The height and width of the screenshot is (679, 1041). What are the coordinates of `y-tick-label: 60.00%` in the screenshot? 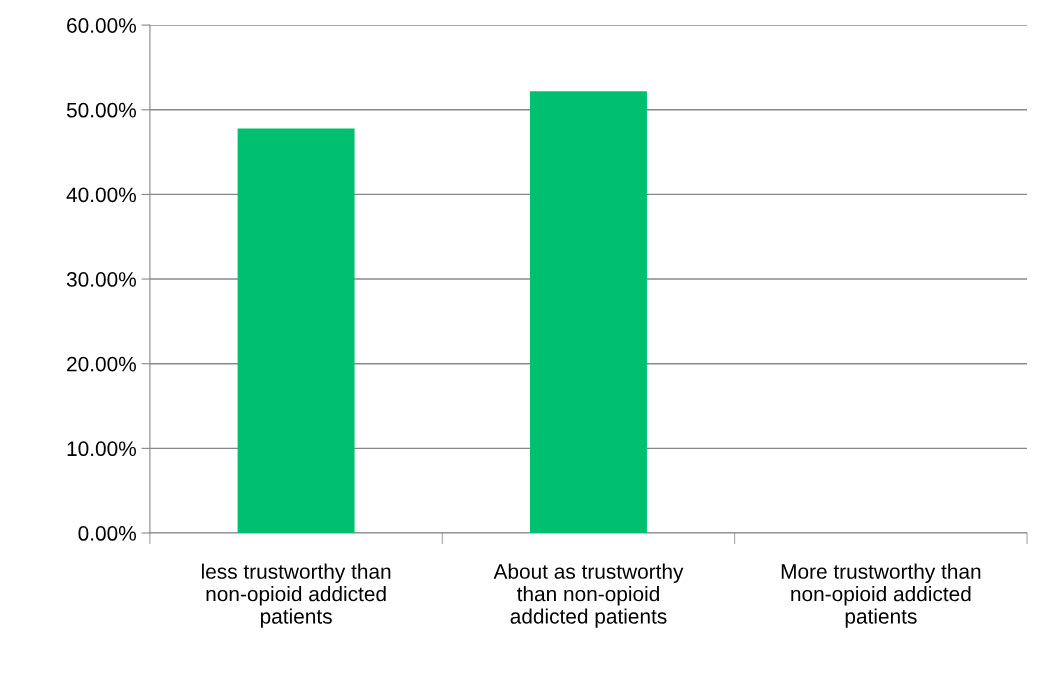 It's located at (101, 25).